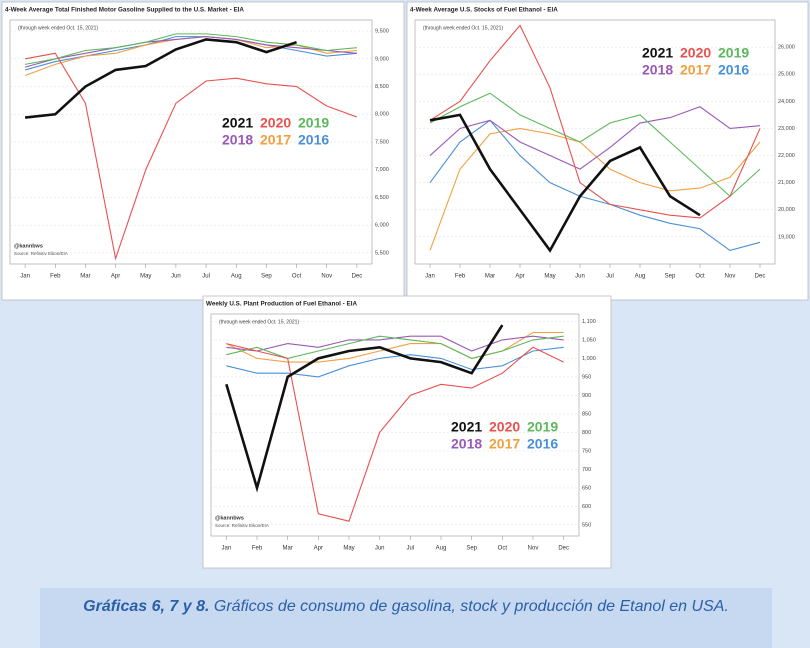 The image size is (810, 648). Describe the element at coordinates (786, 48) in the screenshot. I see `y-tick-label: 26,000` at that location.